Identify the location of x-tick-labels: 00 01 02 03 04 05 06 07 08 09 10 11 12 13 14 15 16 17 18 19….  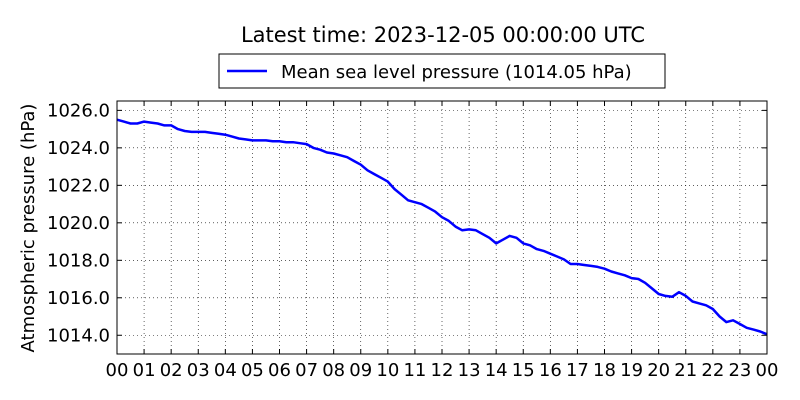
(442, 370).